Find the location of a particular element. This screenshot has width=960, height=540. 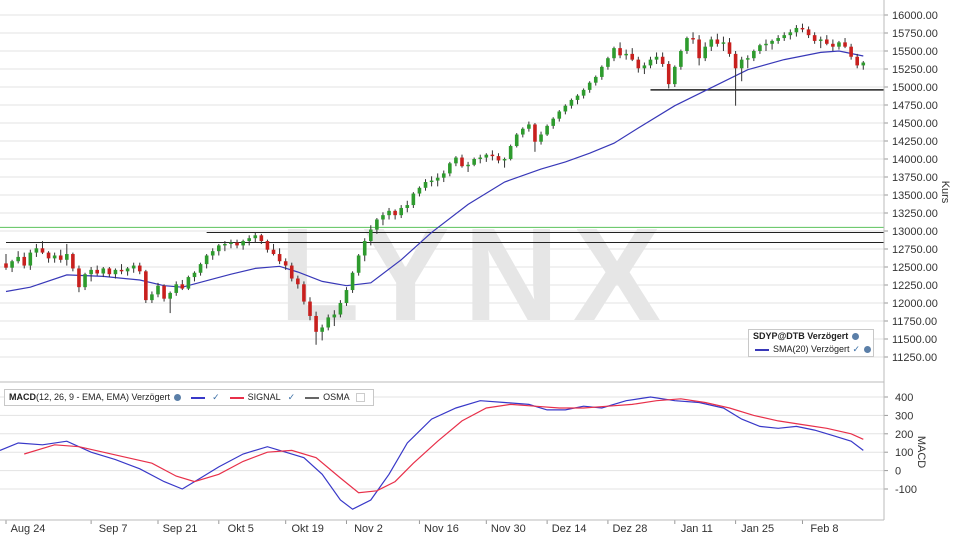

checkbox-icon is located at coordinates (360, 397).